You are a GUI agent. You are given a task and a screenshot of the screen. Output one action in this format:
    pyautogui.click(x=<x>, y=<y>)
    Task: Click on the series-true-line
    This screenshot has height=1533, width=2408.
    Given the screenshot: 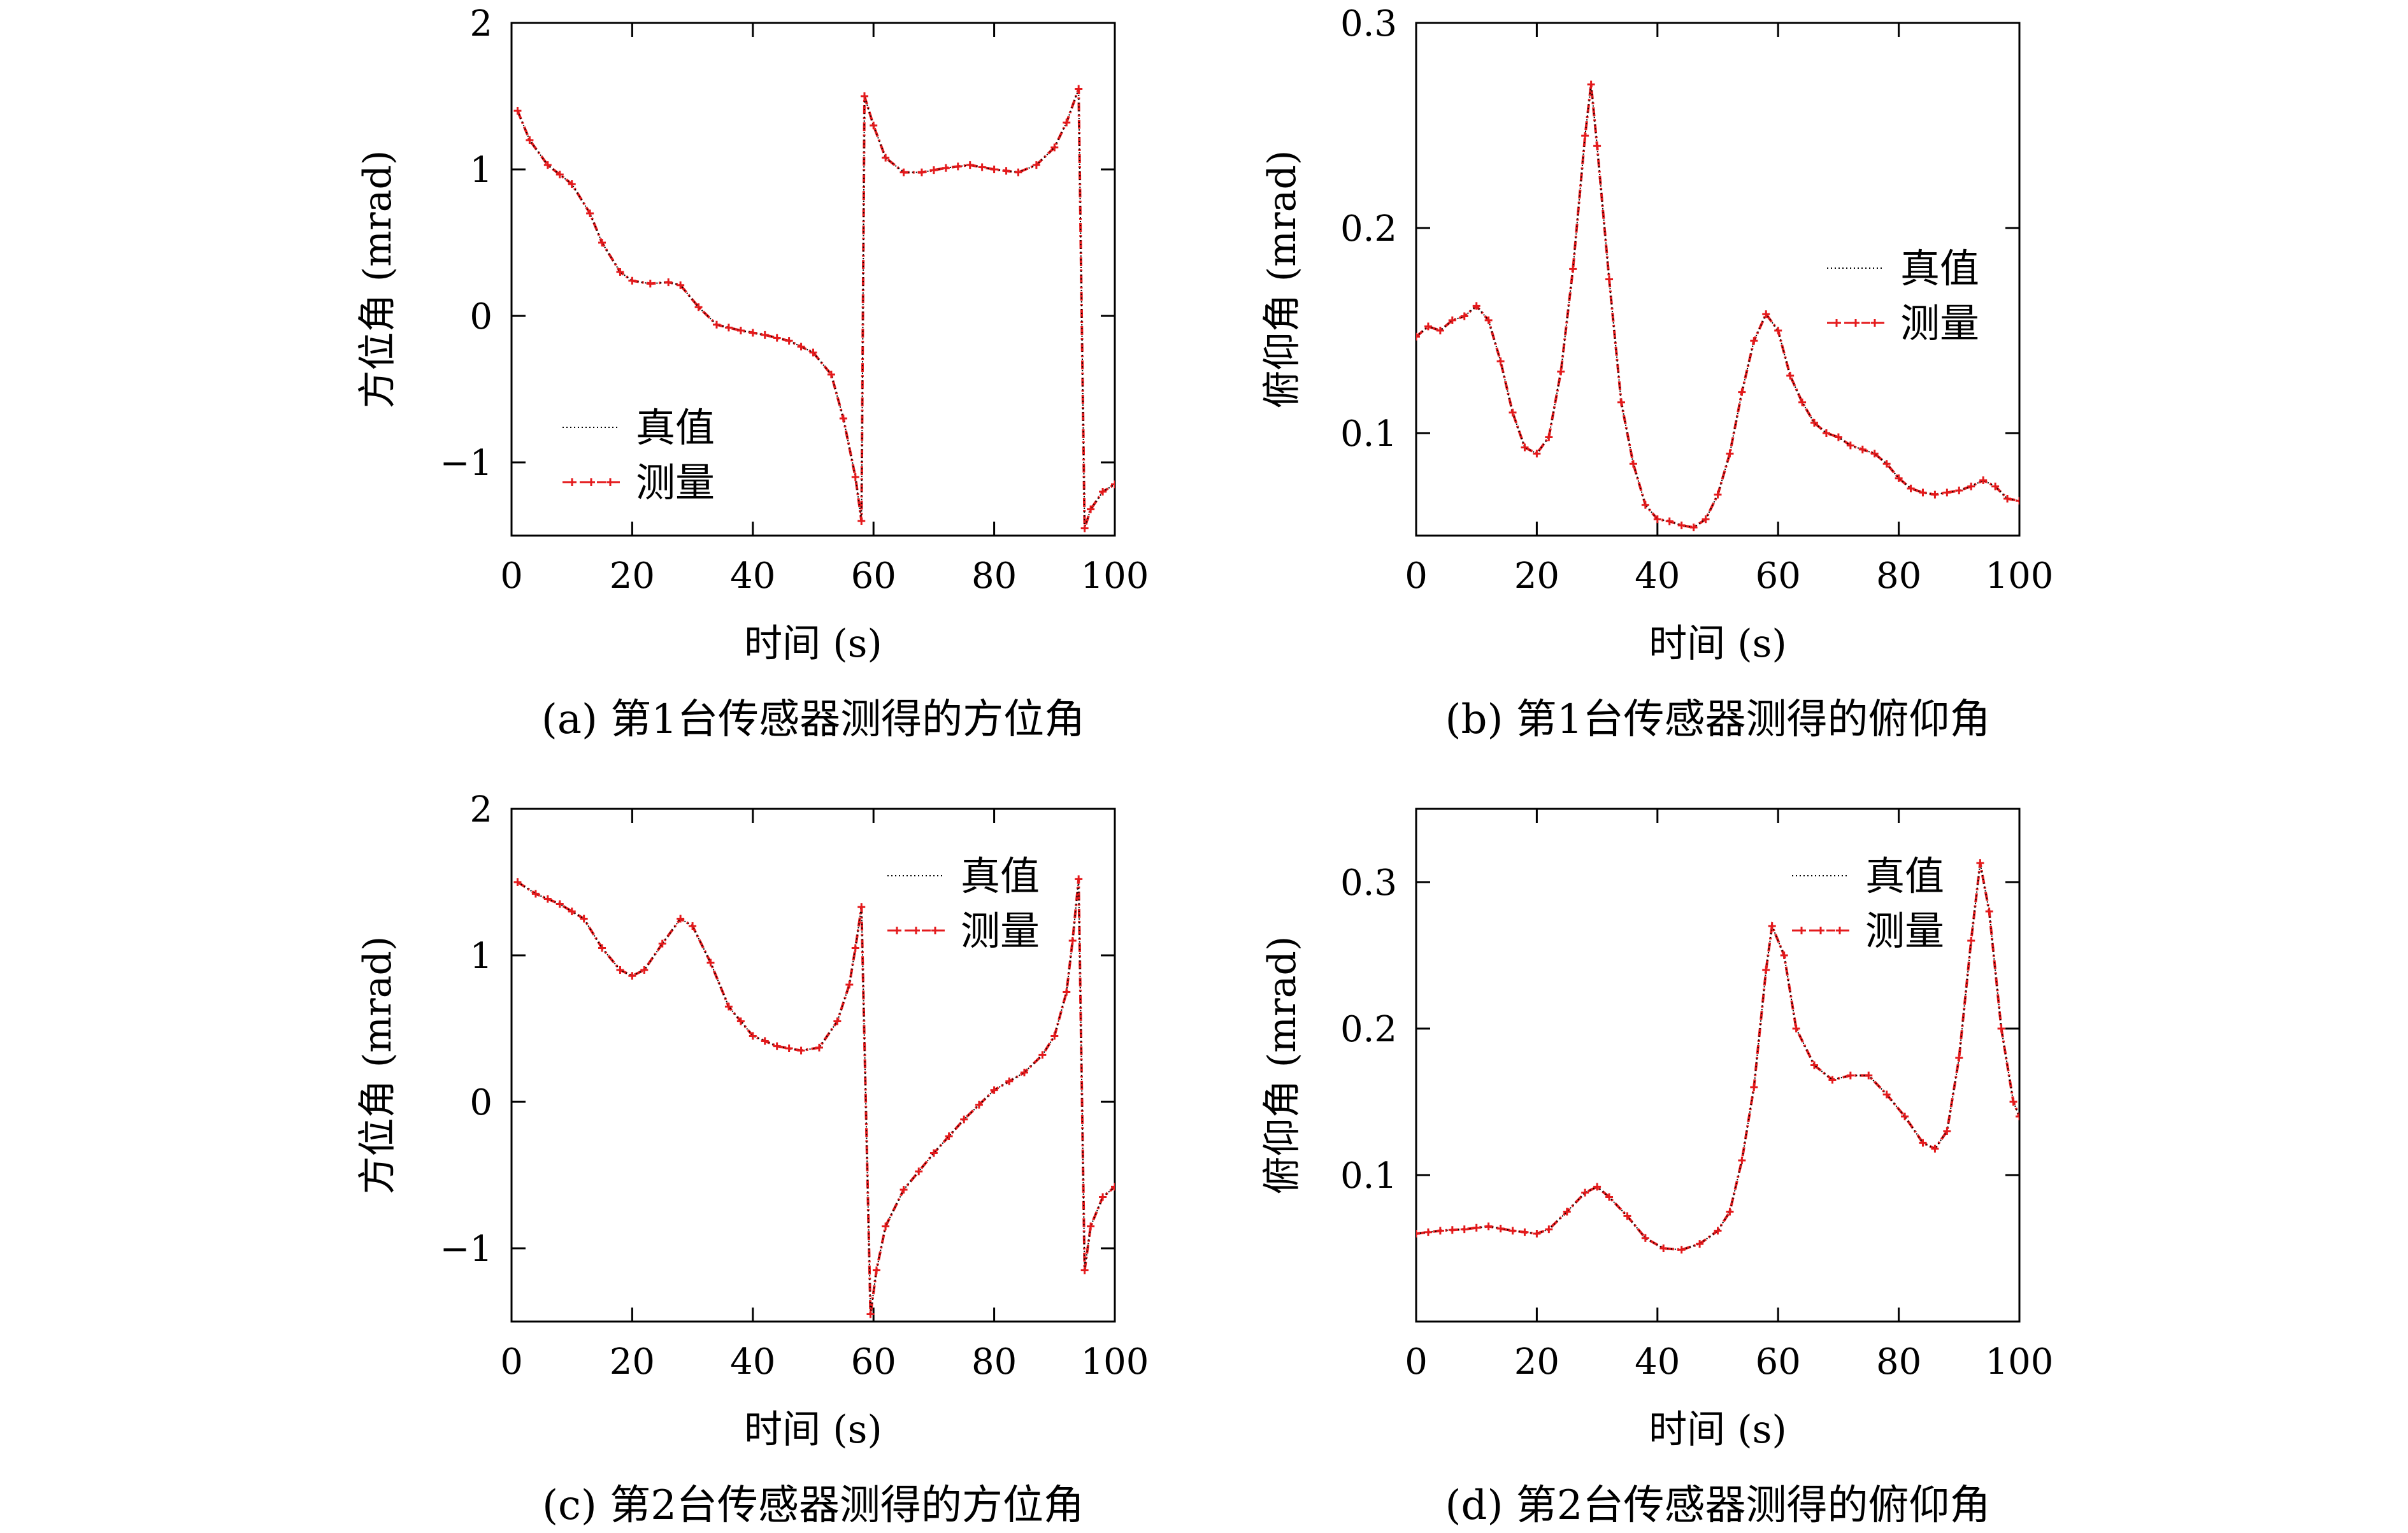 What is the action you would take?
    pyautogui.click(x=816, y=1097)
    